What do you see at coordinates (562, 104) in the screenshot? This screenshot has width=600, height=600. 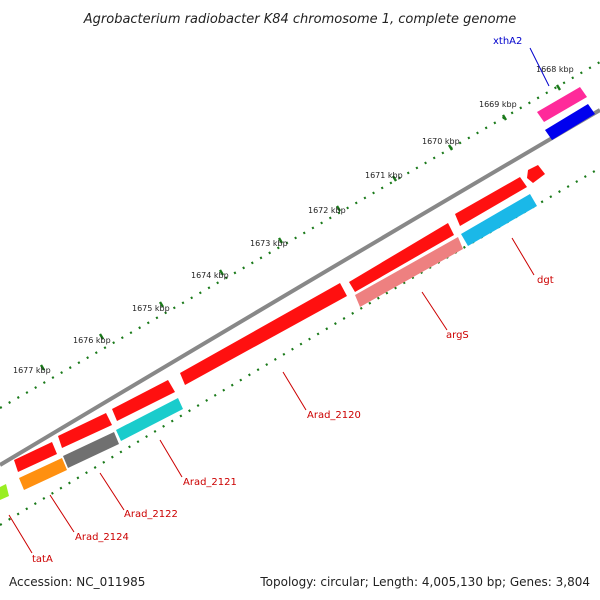 I see `gene-arrow-magenta` at bounding box center [562, 104].